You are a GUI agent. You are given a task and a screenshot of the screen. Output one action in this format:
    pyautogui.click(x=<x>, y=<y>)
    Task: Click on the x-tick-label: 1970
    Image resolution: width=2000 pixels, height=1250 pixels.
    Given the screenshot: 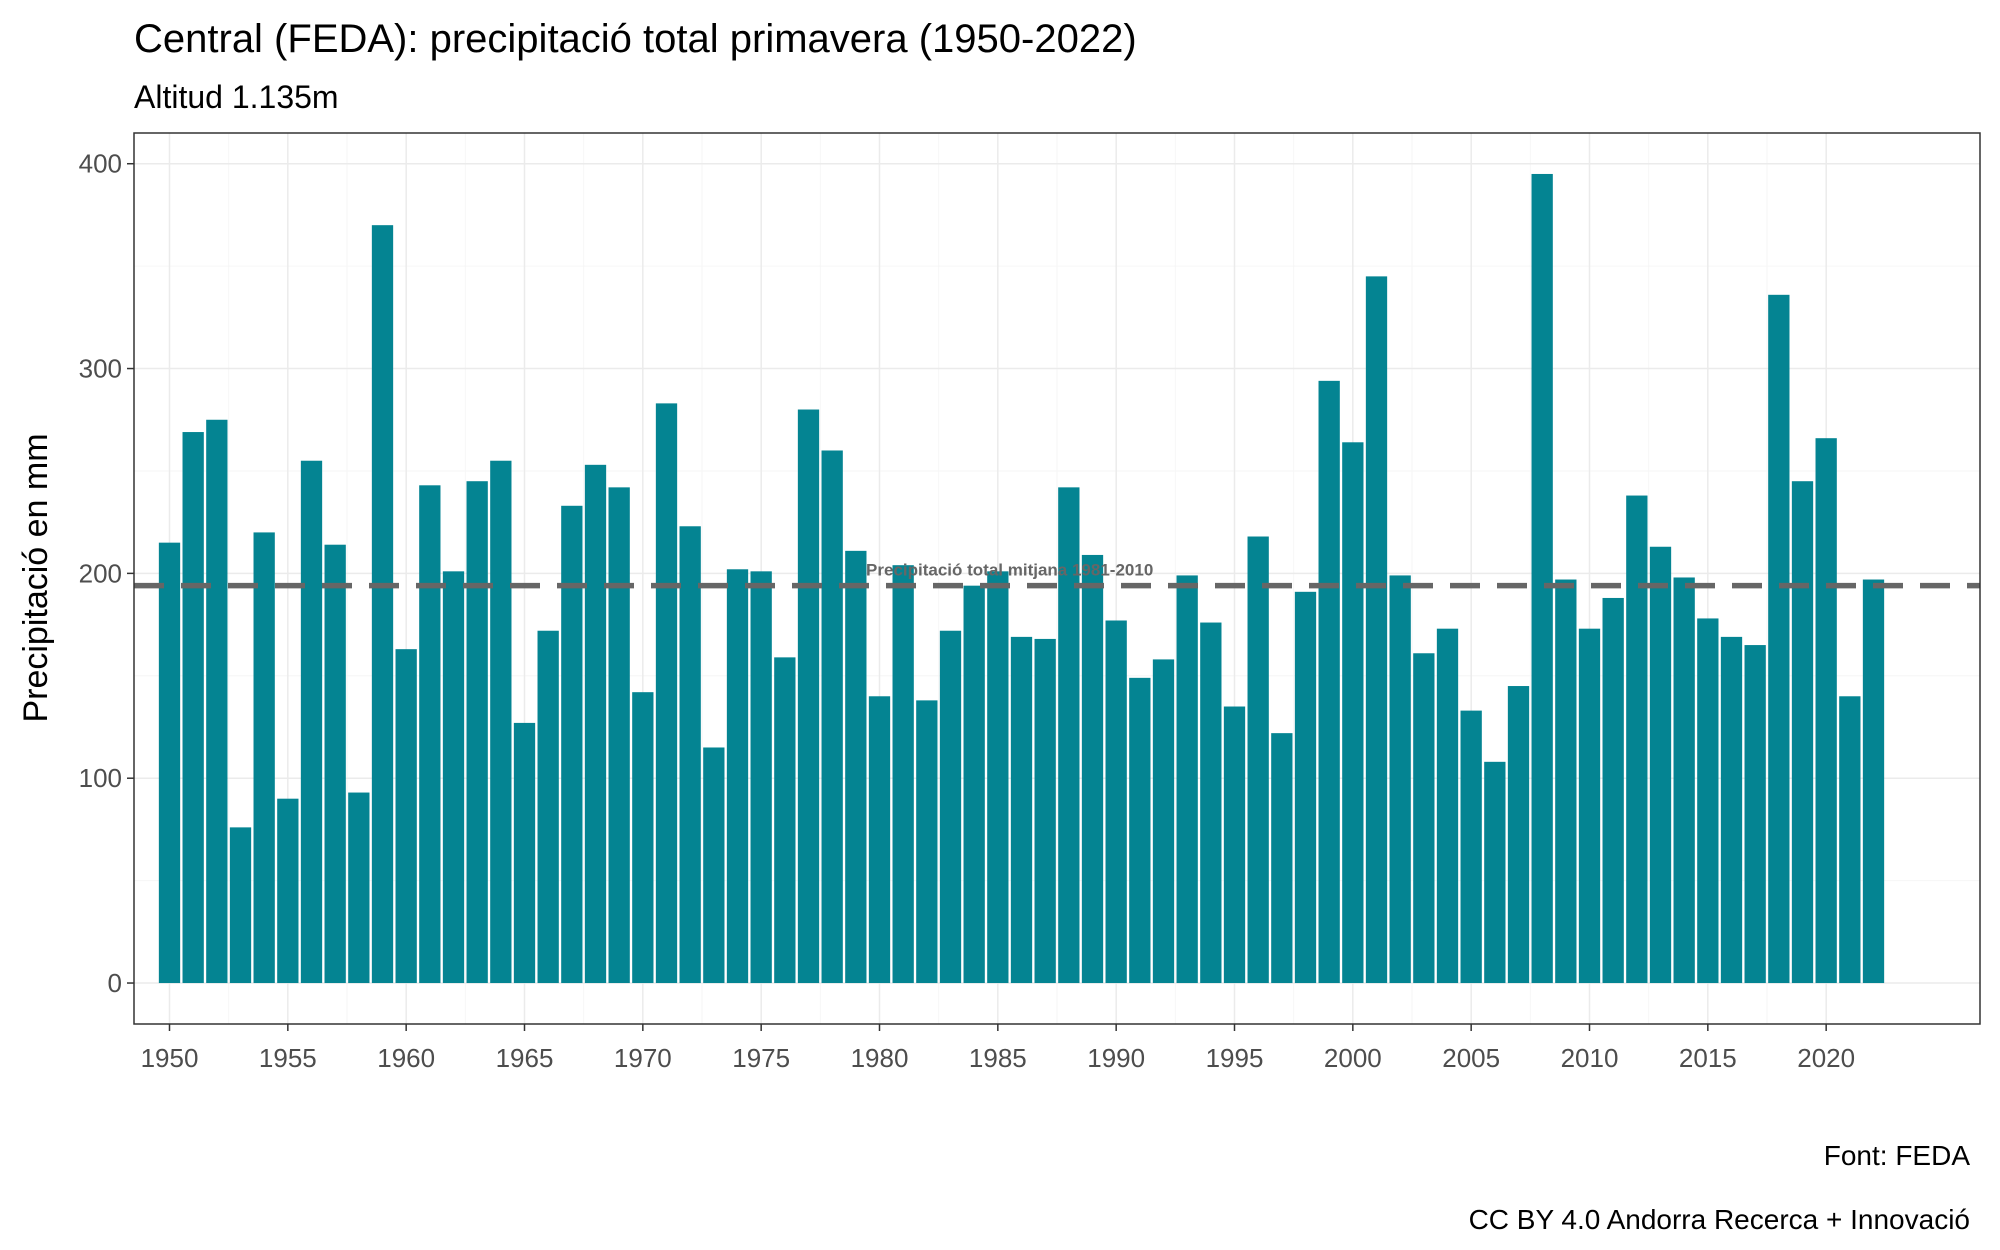 What is the action you would take?
    pyautogui.click(x=643, y=1058)
    